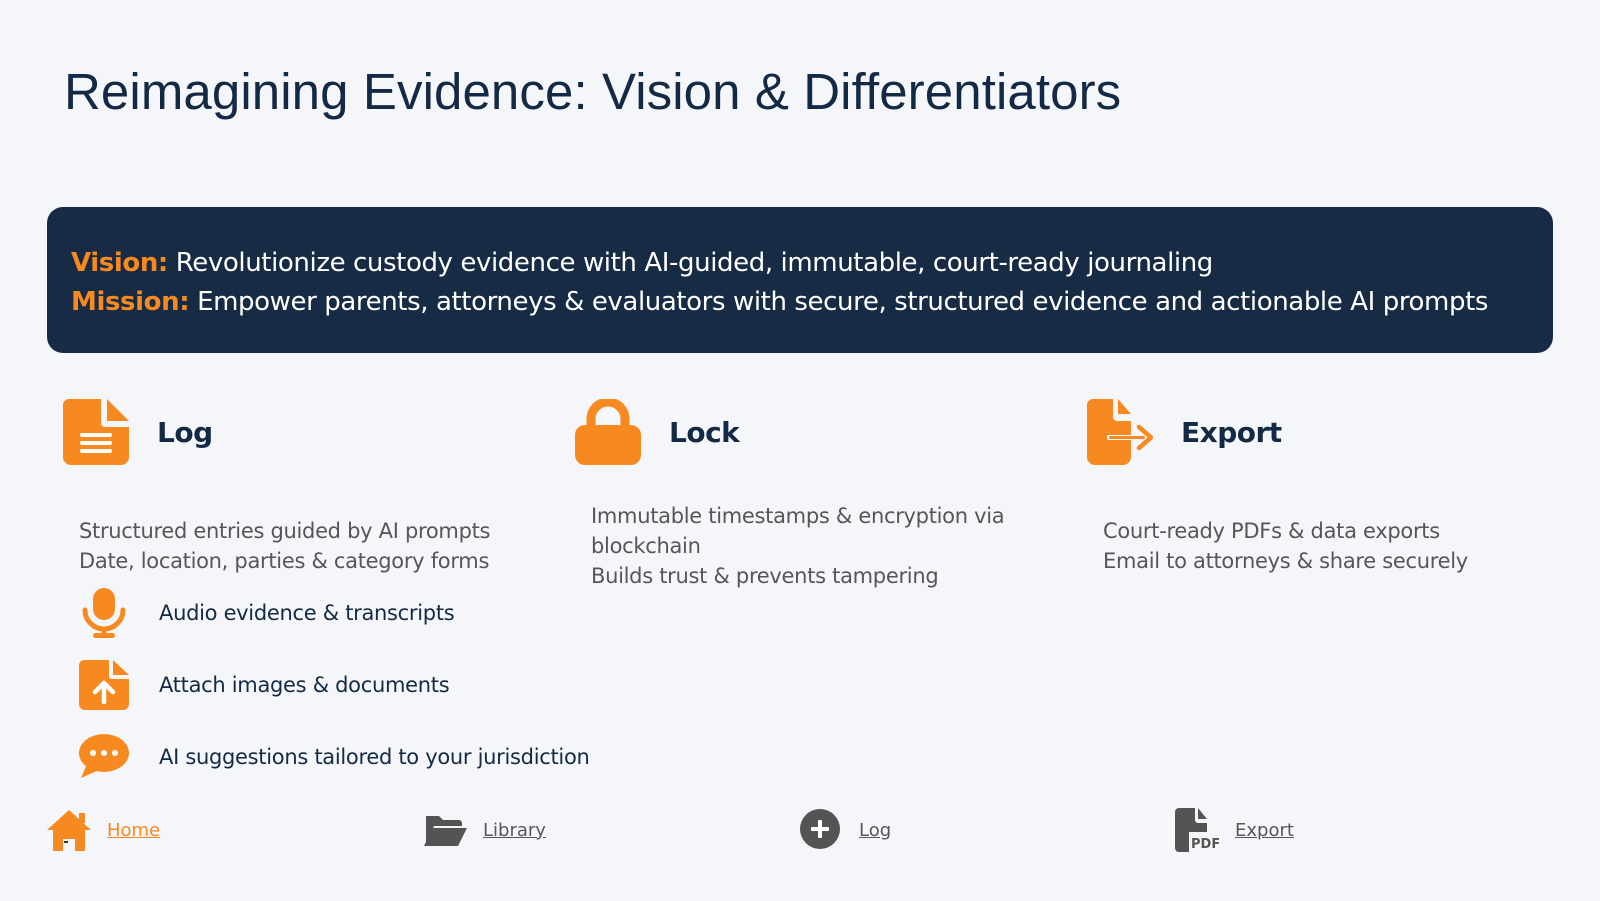  Describe the element at coordinates (845, 830) in the screenshot. I see `nav-item-log: Log` at that location.